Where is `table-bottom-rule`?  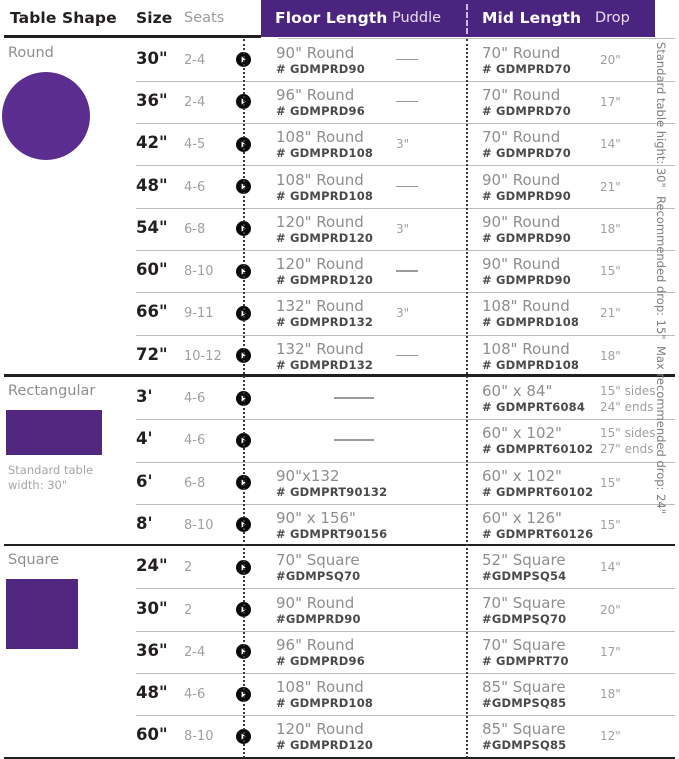 table-bottom-rule is located at coordinates (339, 757).